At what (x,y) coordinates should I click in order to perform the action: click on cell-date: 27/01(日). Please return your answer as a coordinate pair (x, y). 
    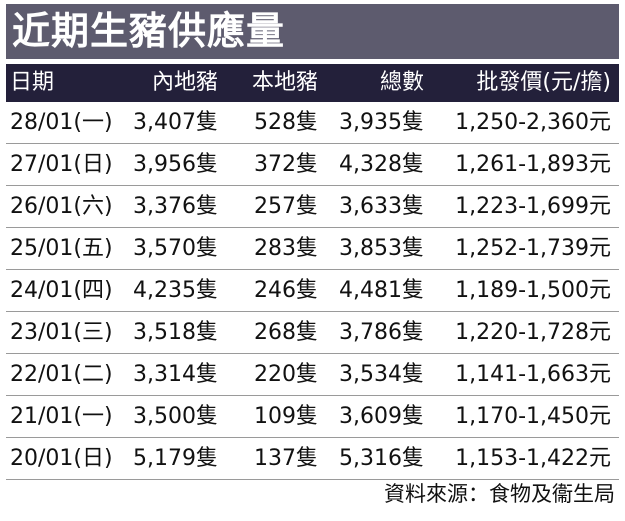
    Looking at the image, I should click on (61, 164).